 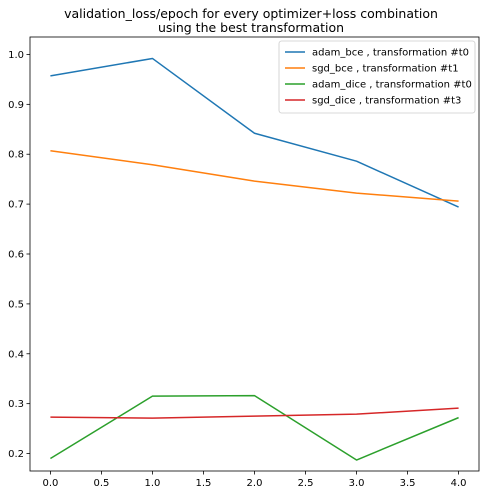 I want to click on y-tick-label: 0.5, so click(x=16, y=304).